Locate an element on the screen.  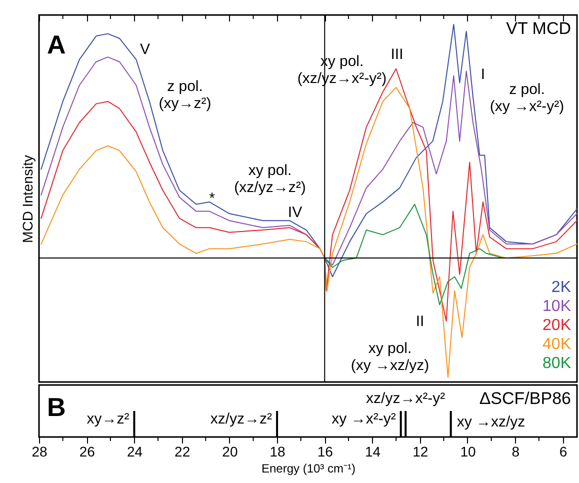
x-tick-label: 6 is located at coordinates (563, 452).